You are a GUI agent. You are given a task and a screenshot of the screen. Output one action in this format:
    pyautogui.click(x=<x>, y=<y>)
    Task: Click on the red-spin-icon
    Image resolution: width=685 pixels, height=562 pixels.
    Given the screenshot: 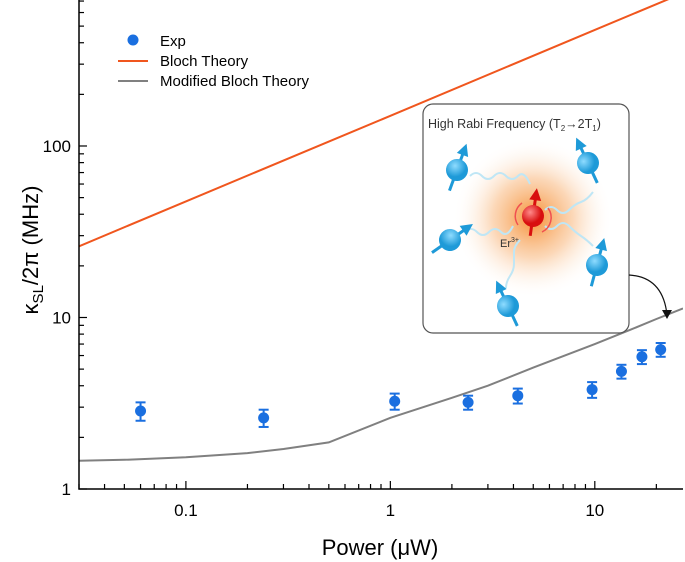 What is the action you would take?
    pyautogui.click(x=533, y=212)
    